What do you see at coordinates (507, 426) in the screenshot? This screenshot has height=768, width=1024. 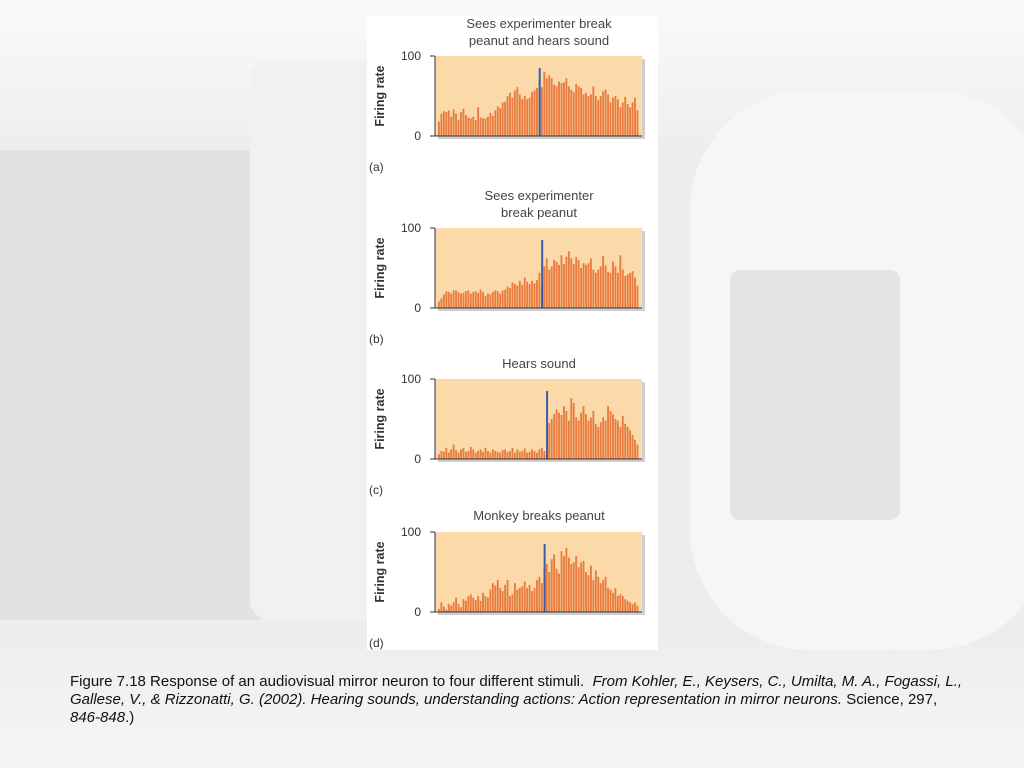 I see `chart-panel-3: Hears sound Firing rate 0 100 (c)` at bounding box center [507, 426].